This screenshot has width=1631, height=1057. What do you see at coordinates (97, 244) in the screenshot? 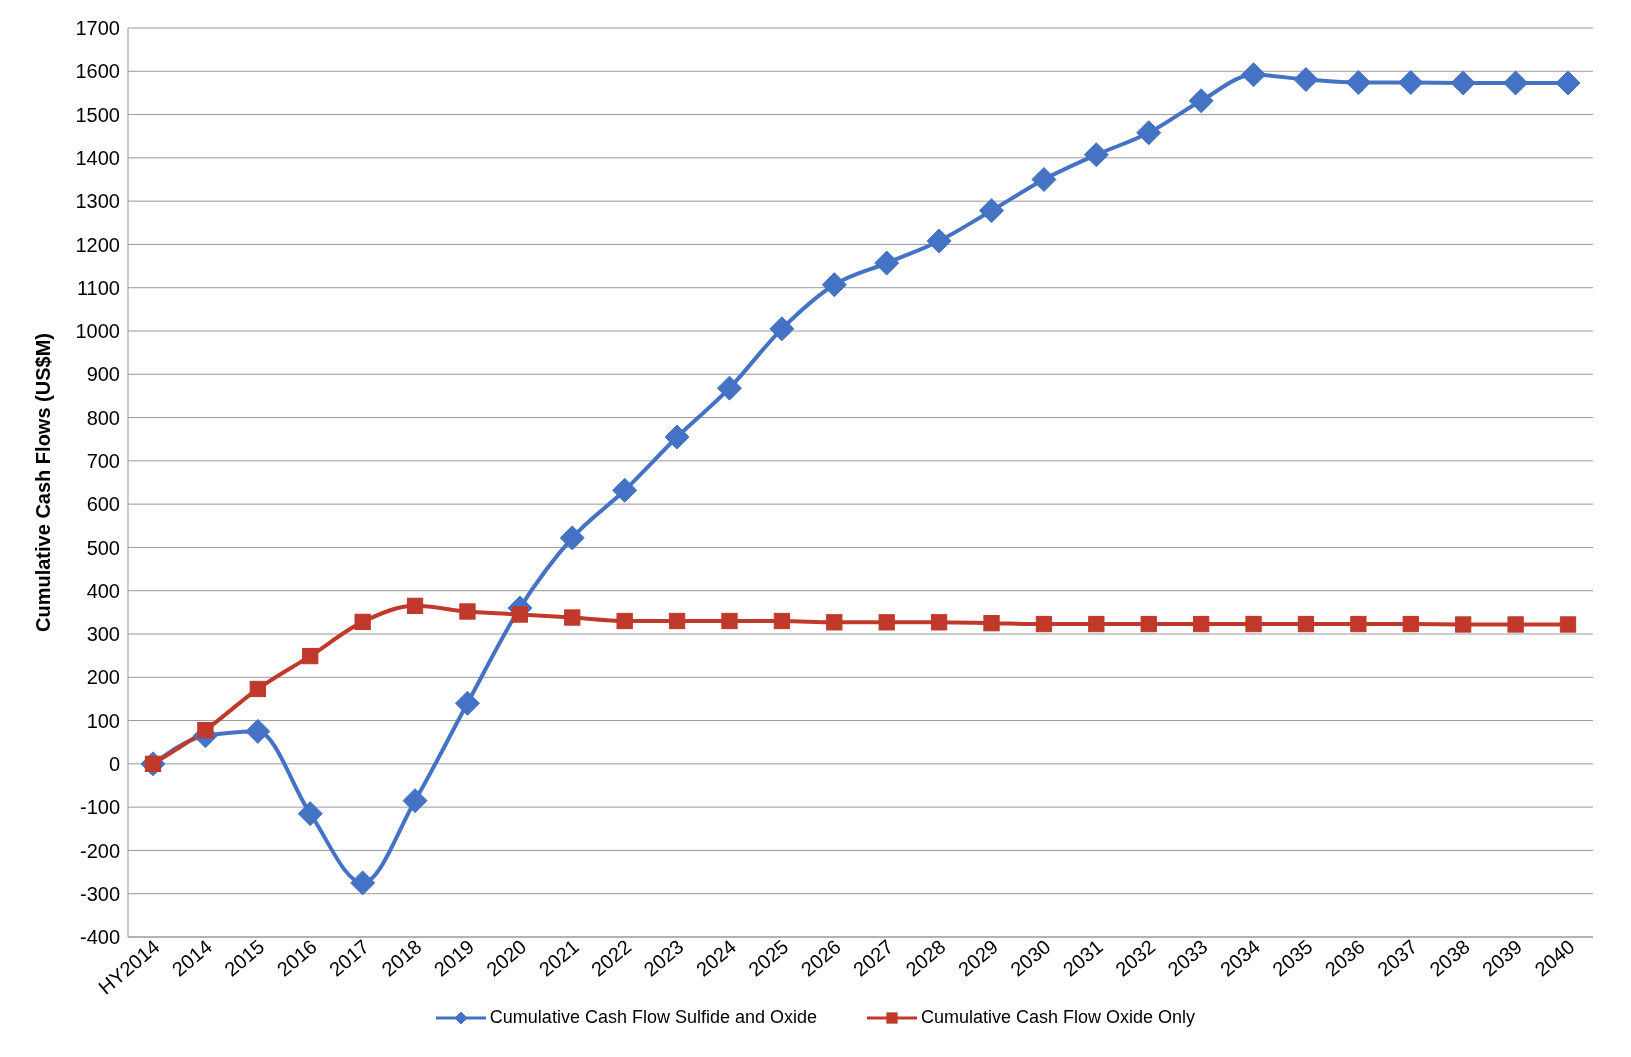
I see `y-tick-label: 1200` at bounding box center [97, 244].